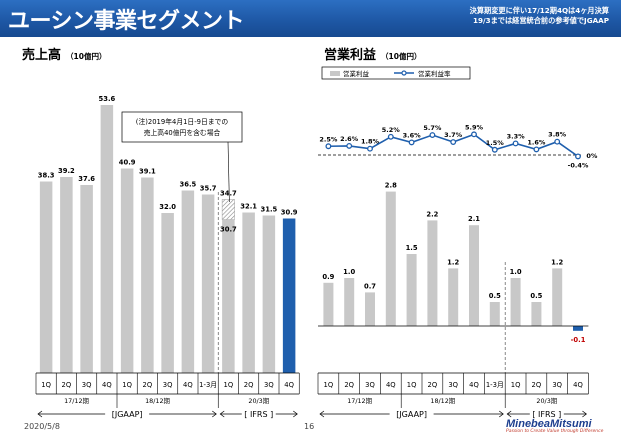  Describe the element at coordinates (592, 156) in the screenshot. I see `margin-zero-label: 0%` at that location.